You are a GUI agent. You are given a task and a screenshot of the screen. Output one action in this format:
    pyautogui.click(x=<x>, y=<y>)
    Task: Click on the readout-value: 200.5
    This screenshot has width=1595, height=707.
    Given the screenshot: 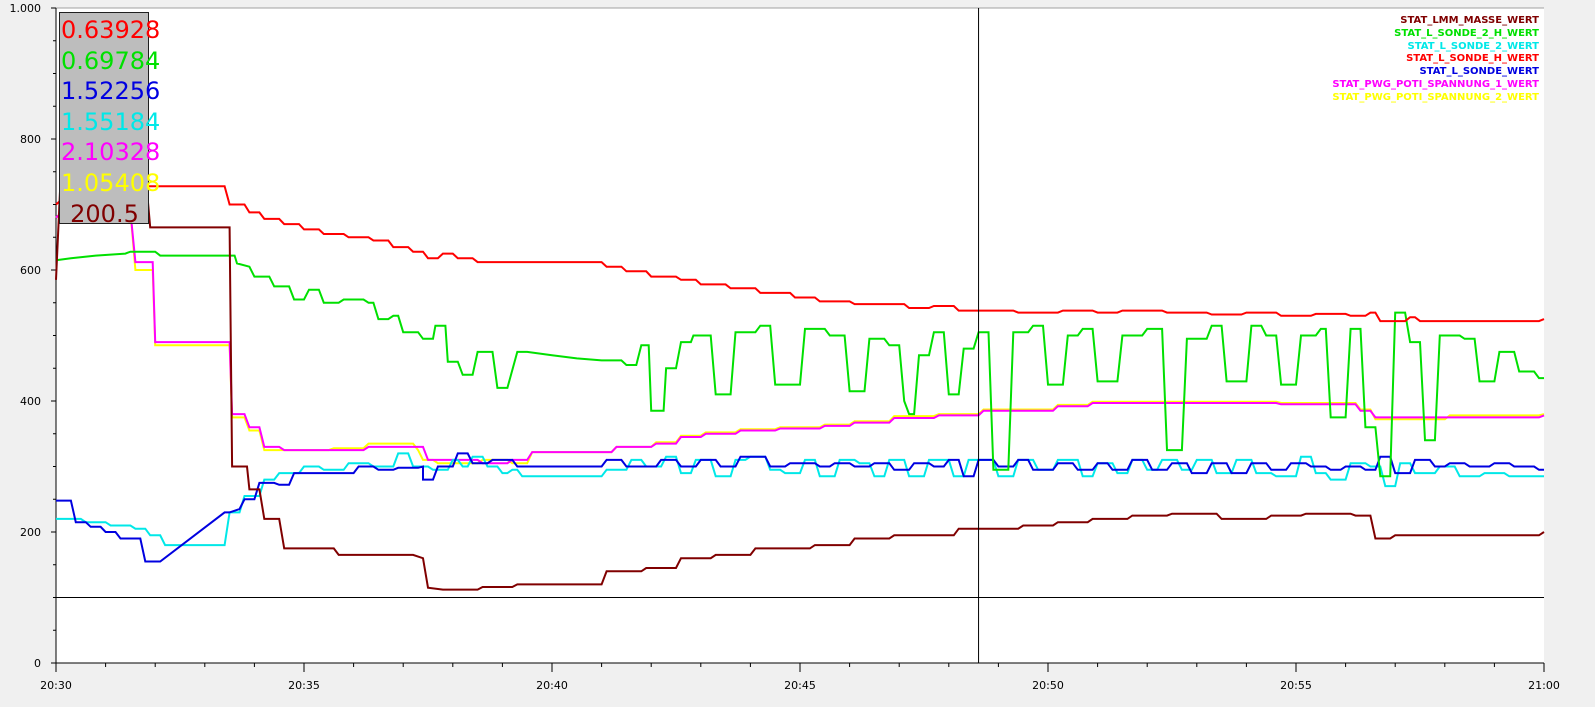 What is the action you would take?
    pyautogui.click(x=104, y=213)
    